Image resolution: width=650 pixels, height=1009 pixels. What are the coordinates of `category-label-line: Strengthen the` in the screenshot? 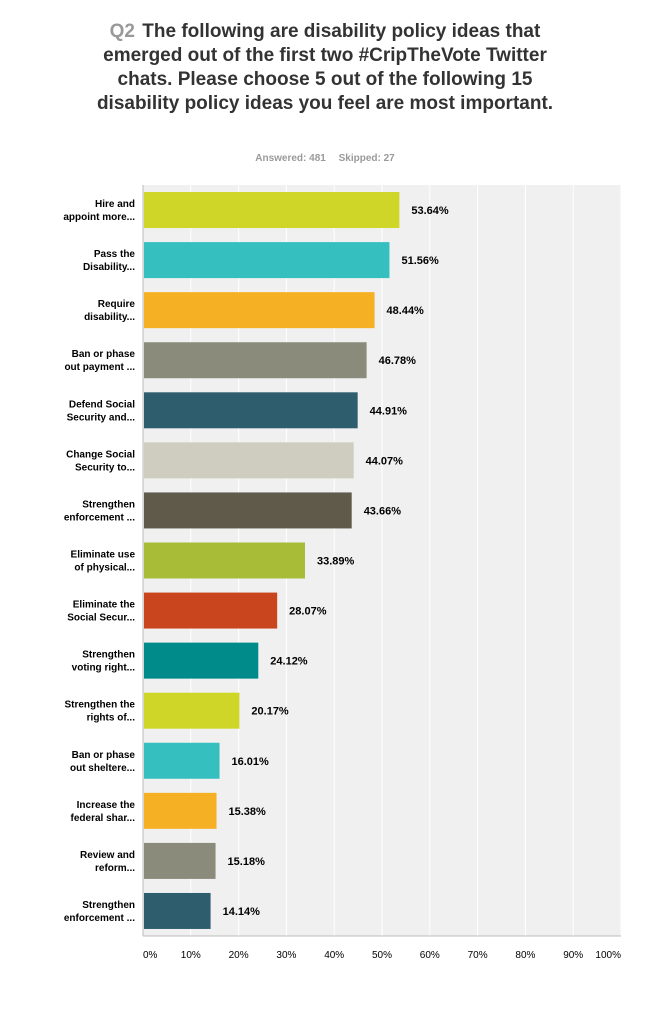 It's located at (99, 705).